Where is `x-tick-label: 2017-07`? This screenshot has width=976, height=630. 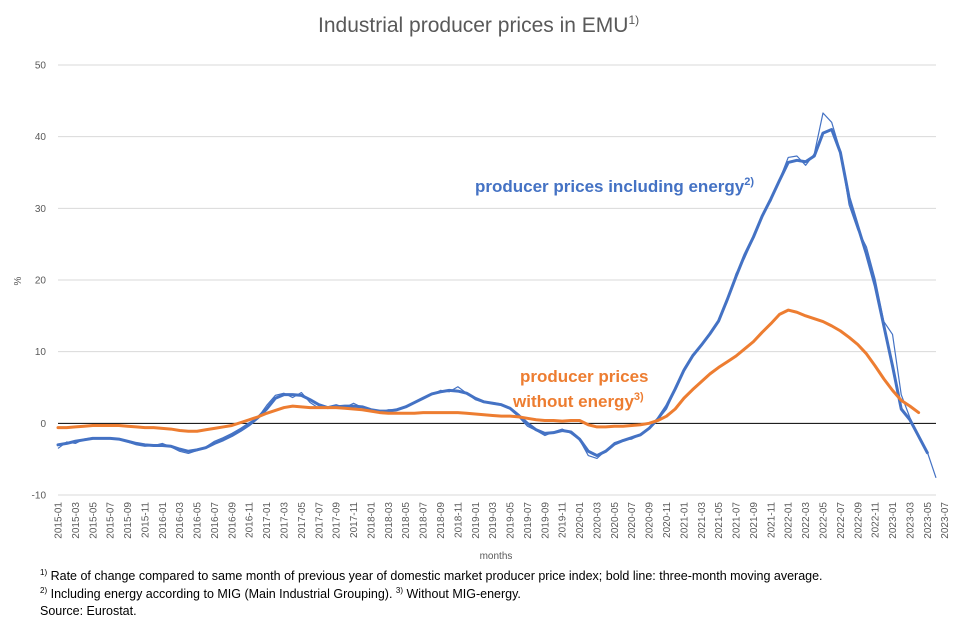
x-tick-label: 2017-07 is located at coordinates (319, 520).